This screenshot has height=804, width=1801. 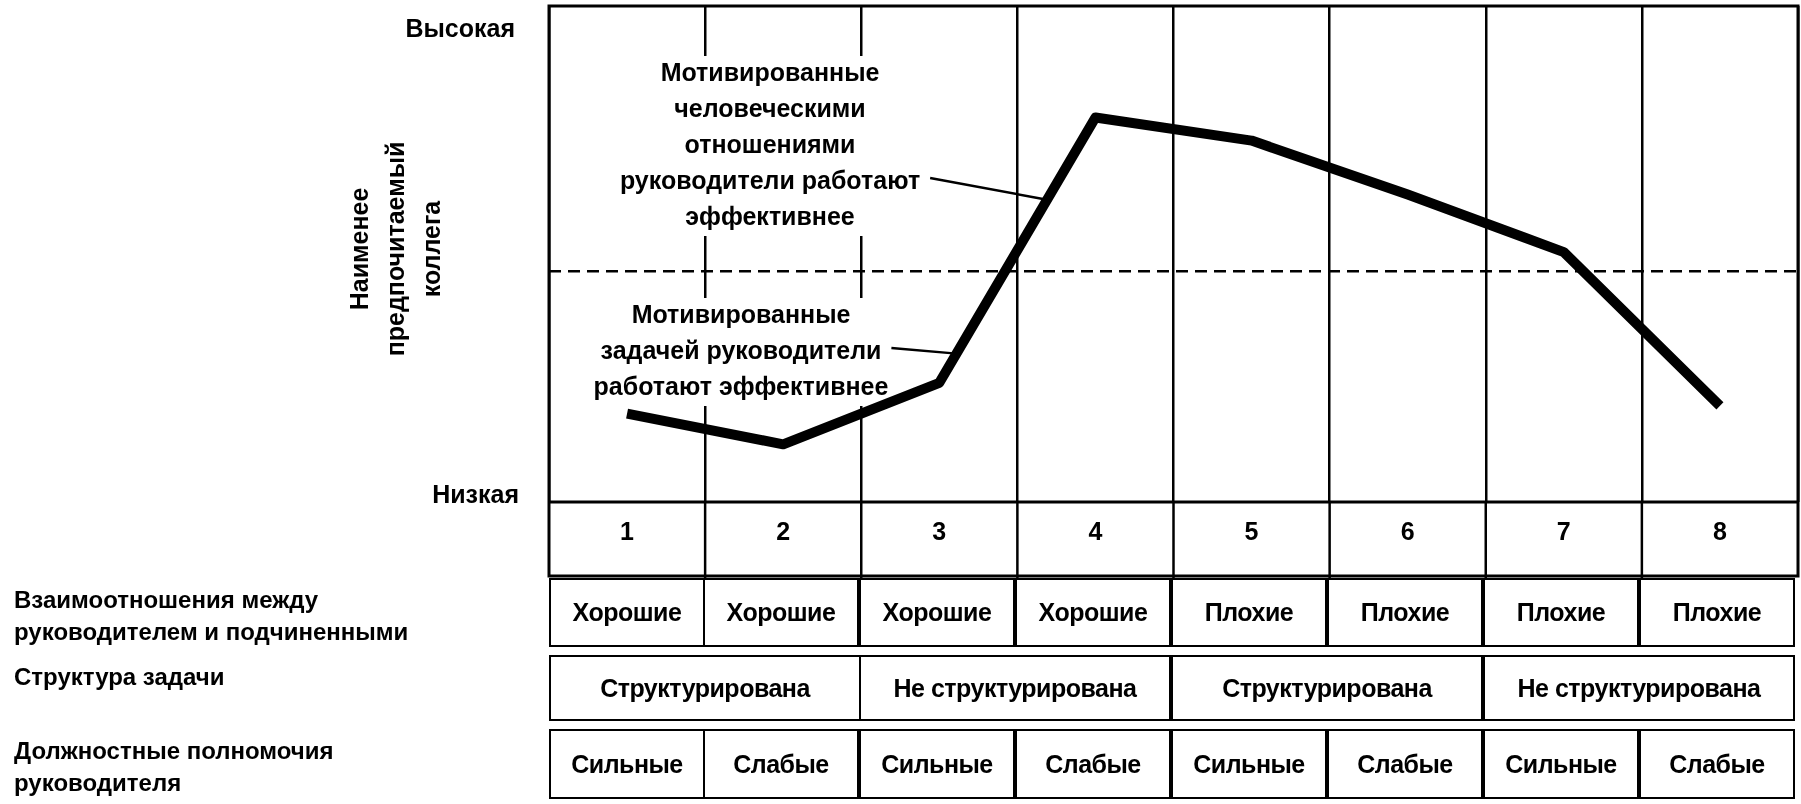 I want to click on annotation: Мотивированные человеческими отношениями руководители работают эффективнее, so click(x=770, y=143).